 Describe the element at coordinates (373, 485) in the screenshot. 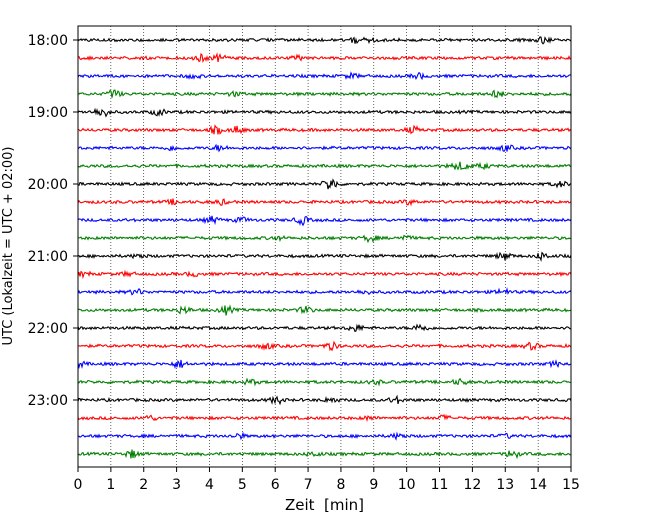

I see `x-tick-label: 9` at that location.